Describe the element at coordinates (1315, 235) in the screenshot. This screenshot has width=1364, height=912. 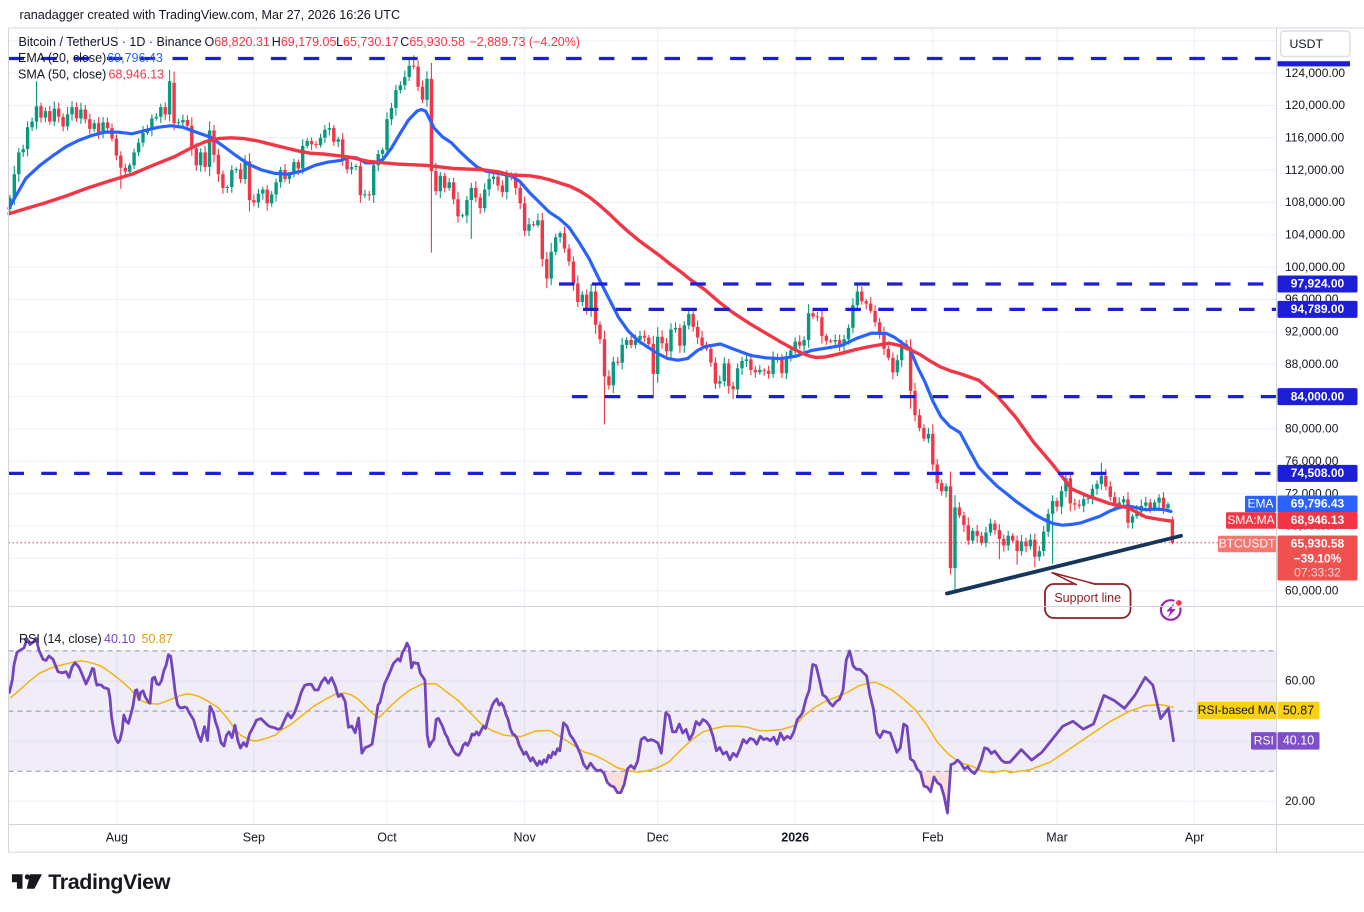
I see `svg-text: 104,000.00` at that location.